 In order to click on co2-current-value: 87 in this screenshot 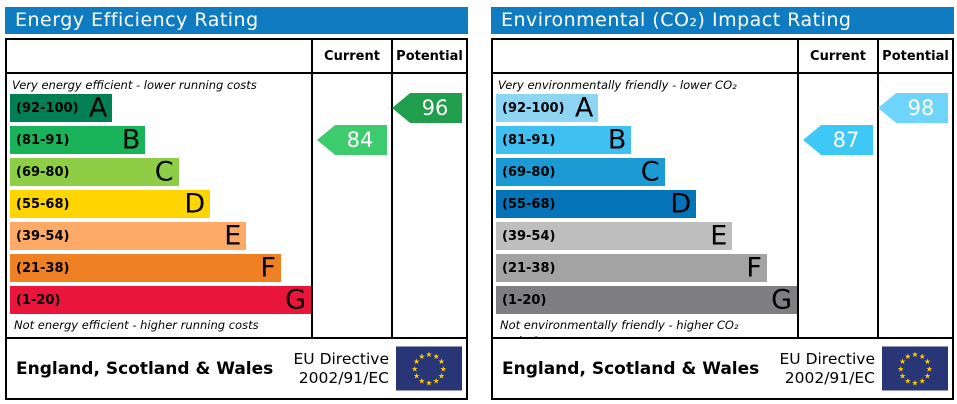, I will do `click(846, 140)`.